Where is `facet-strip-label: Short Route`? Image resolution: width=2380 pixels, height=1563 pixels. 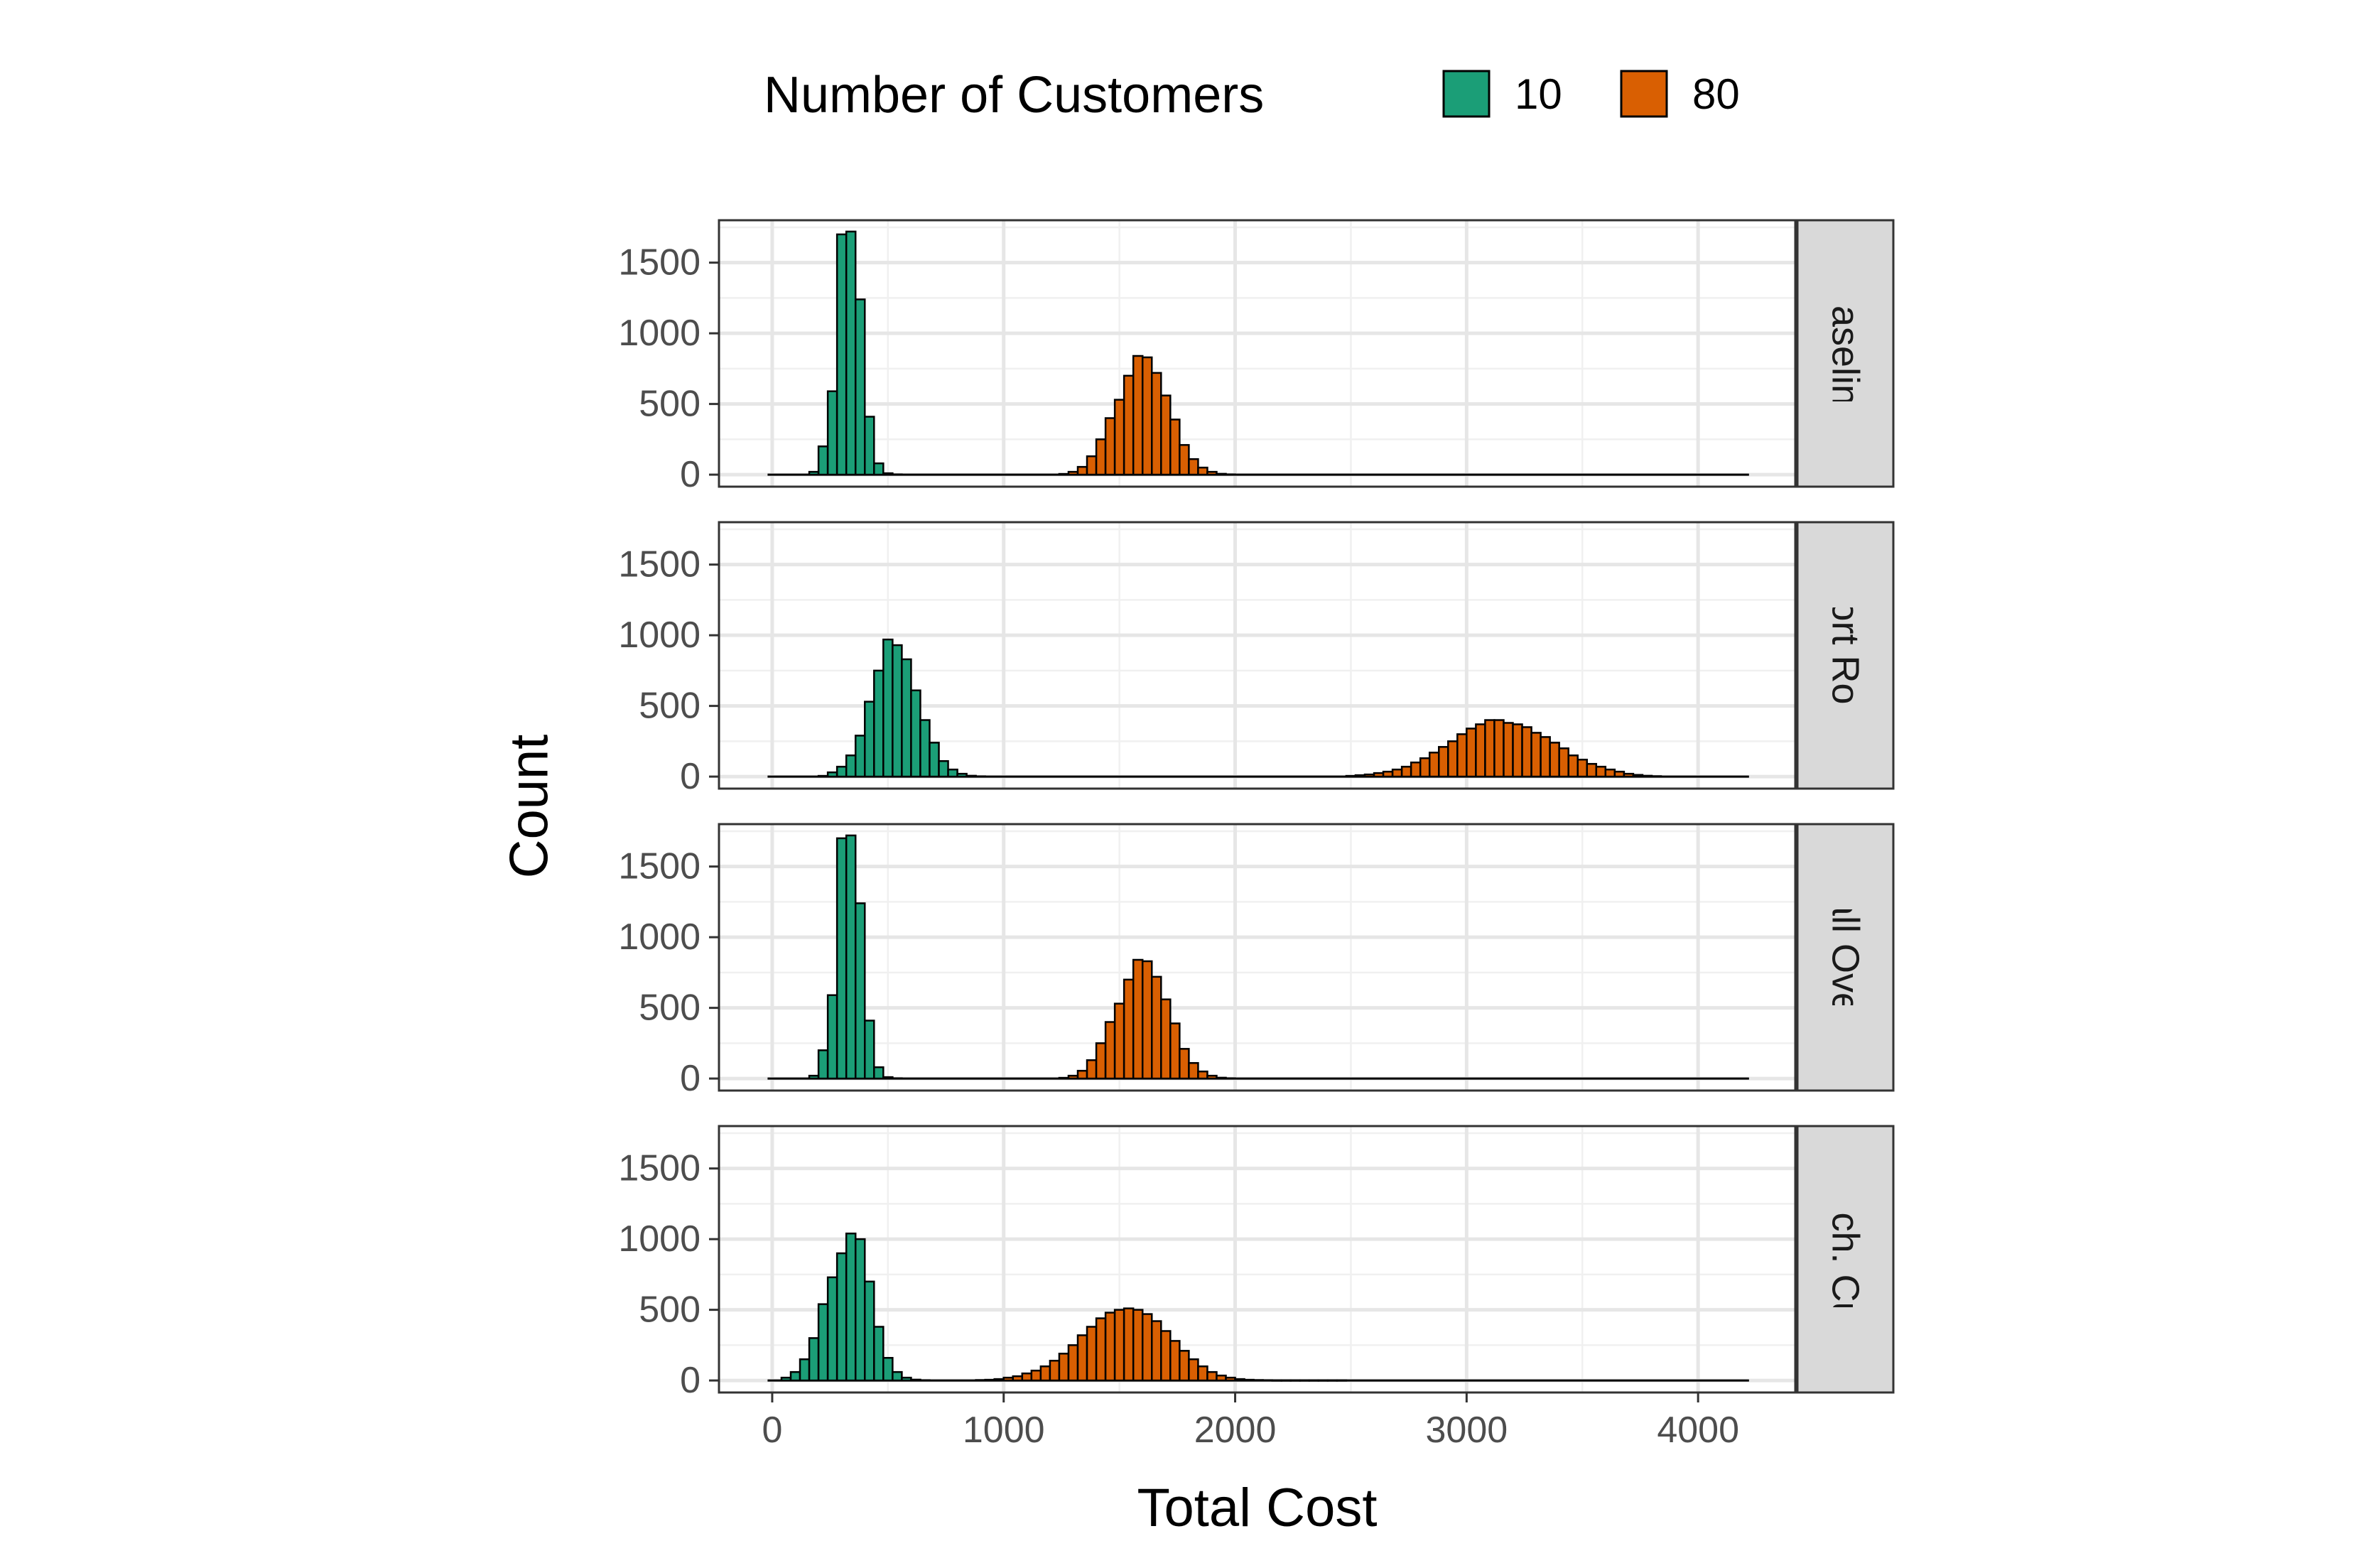
facet-strip-label: Short Route is located at coordinates (1846, 655).